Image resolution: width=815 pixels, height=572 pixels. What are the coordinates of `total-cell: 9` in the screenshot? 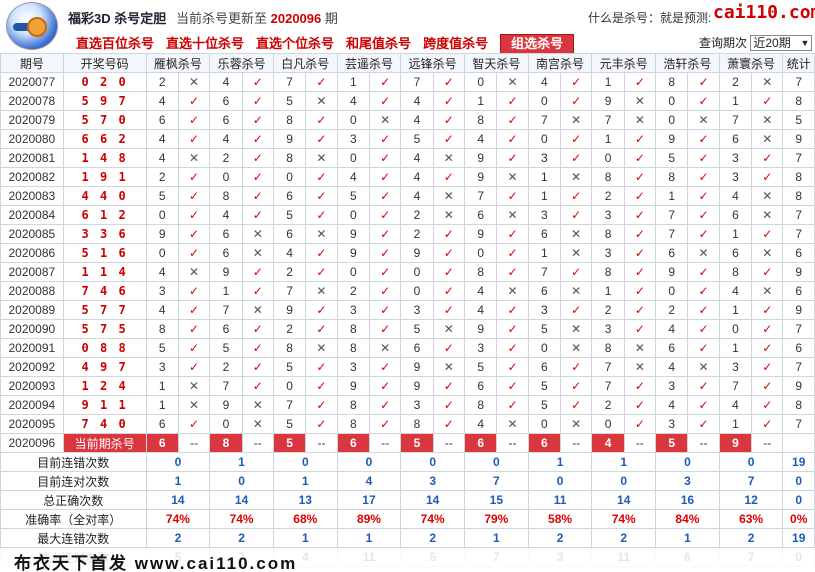 It's located at (798, 310).